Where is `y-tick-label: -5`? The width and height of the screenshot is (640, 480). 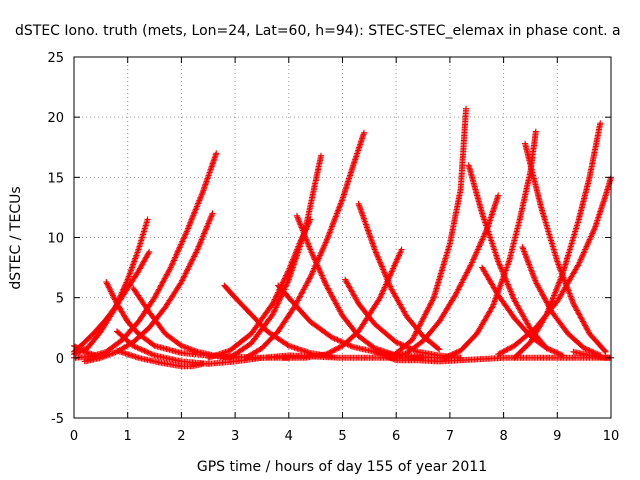 y-tick-label: -5 is located at coordinates (57, 419).